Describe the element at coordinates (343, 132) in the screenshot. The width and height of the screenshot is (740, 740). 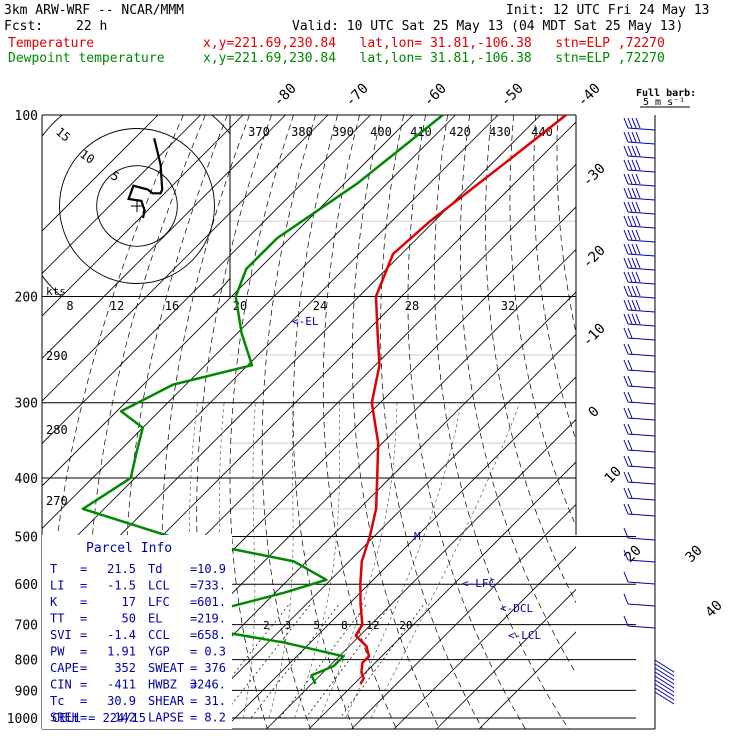
I see `theta-label: 390` at that location.